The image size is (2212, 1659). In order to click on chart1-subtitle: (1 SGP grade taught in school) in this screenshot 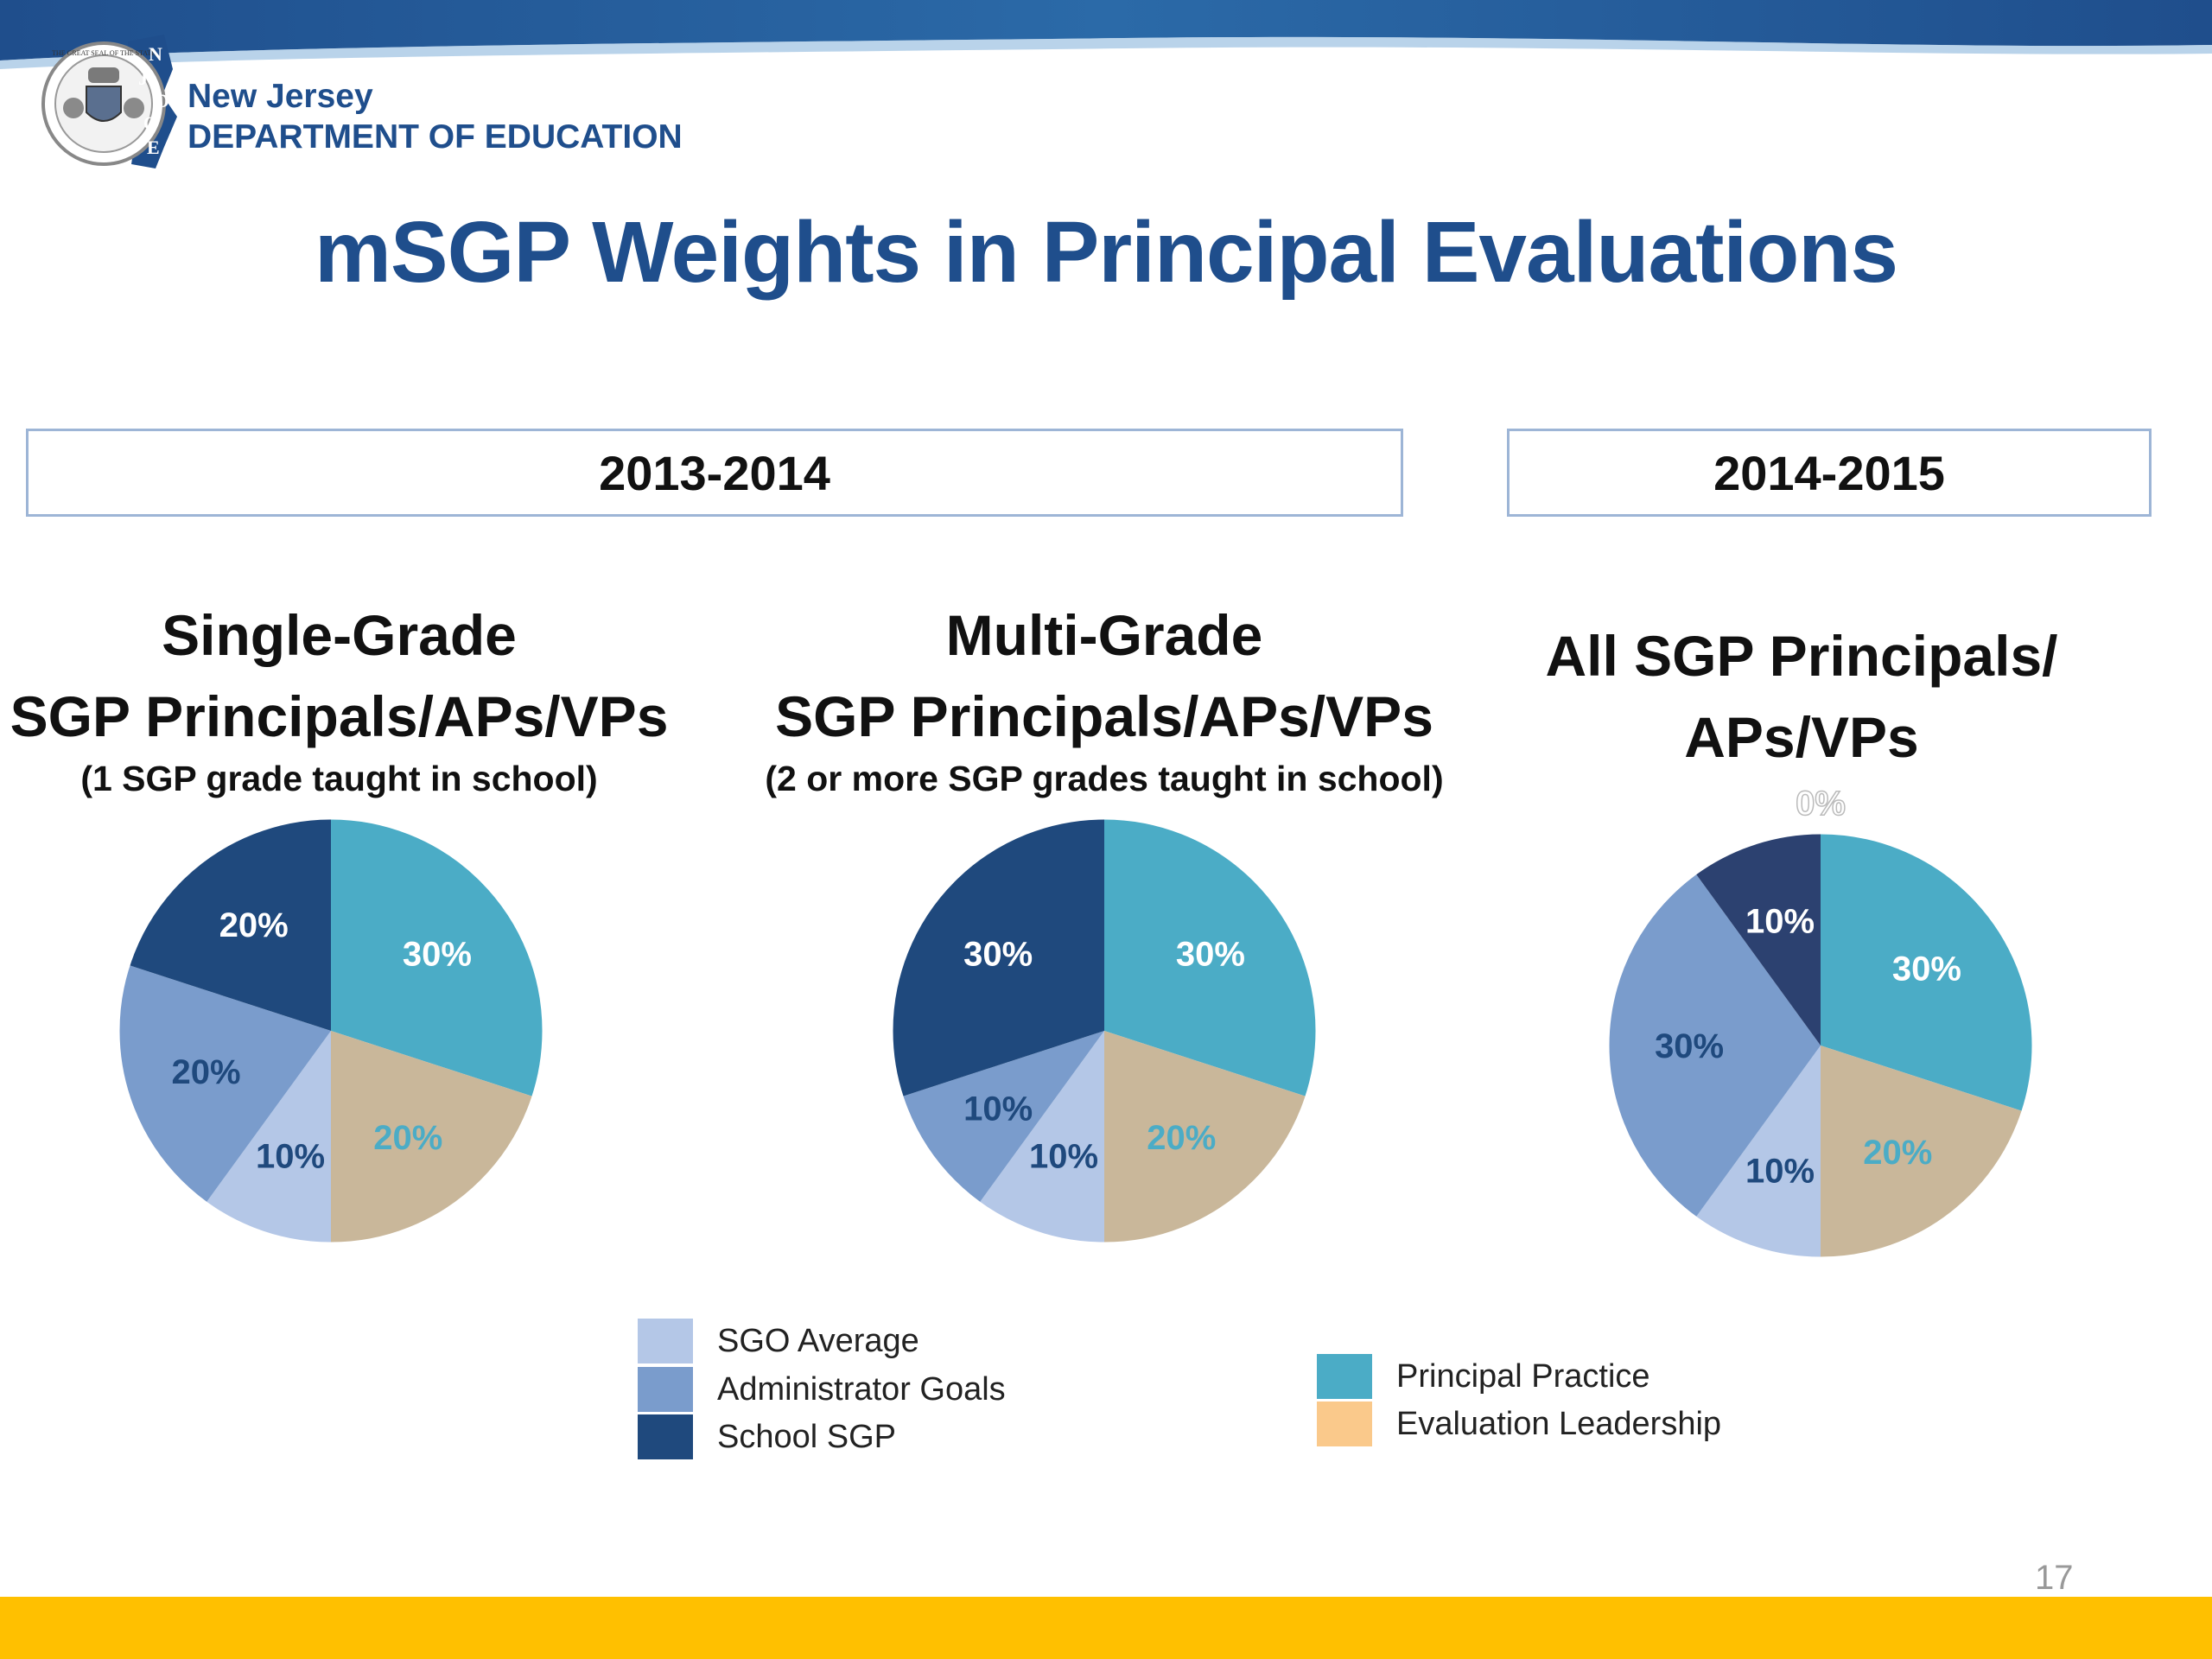, I will do `click(339, 778)`.